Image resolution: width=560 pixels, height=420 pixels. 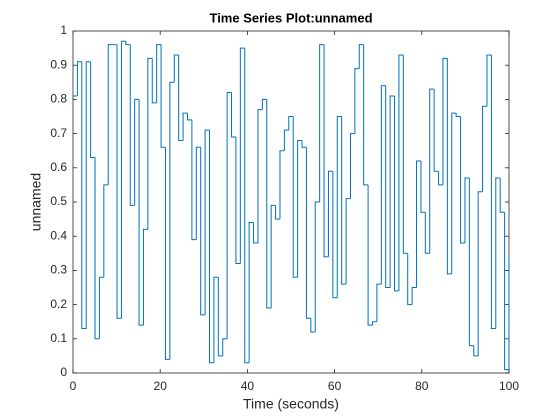 What do you see at coordinates (58, 338) in the screenshot?
I see `y-tick-label: 0.1` at bounding box center [58, 338].